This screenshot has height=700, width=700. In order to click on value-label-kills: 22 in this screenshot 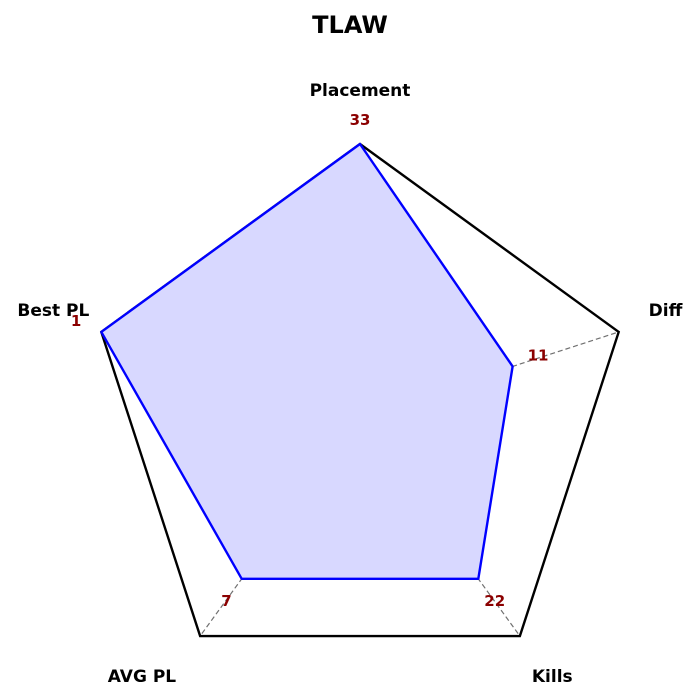, I will do `click(494, 601)`.